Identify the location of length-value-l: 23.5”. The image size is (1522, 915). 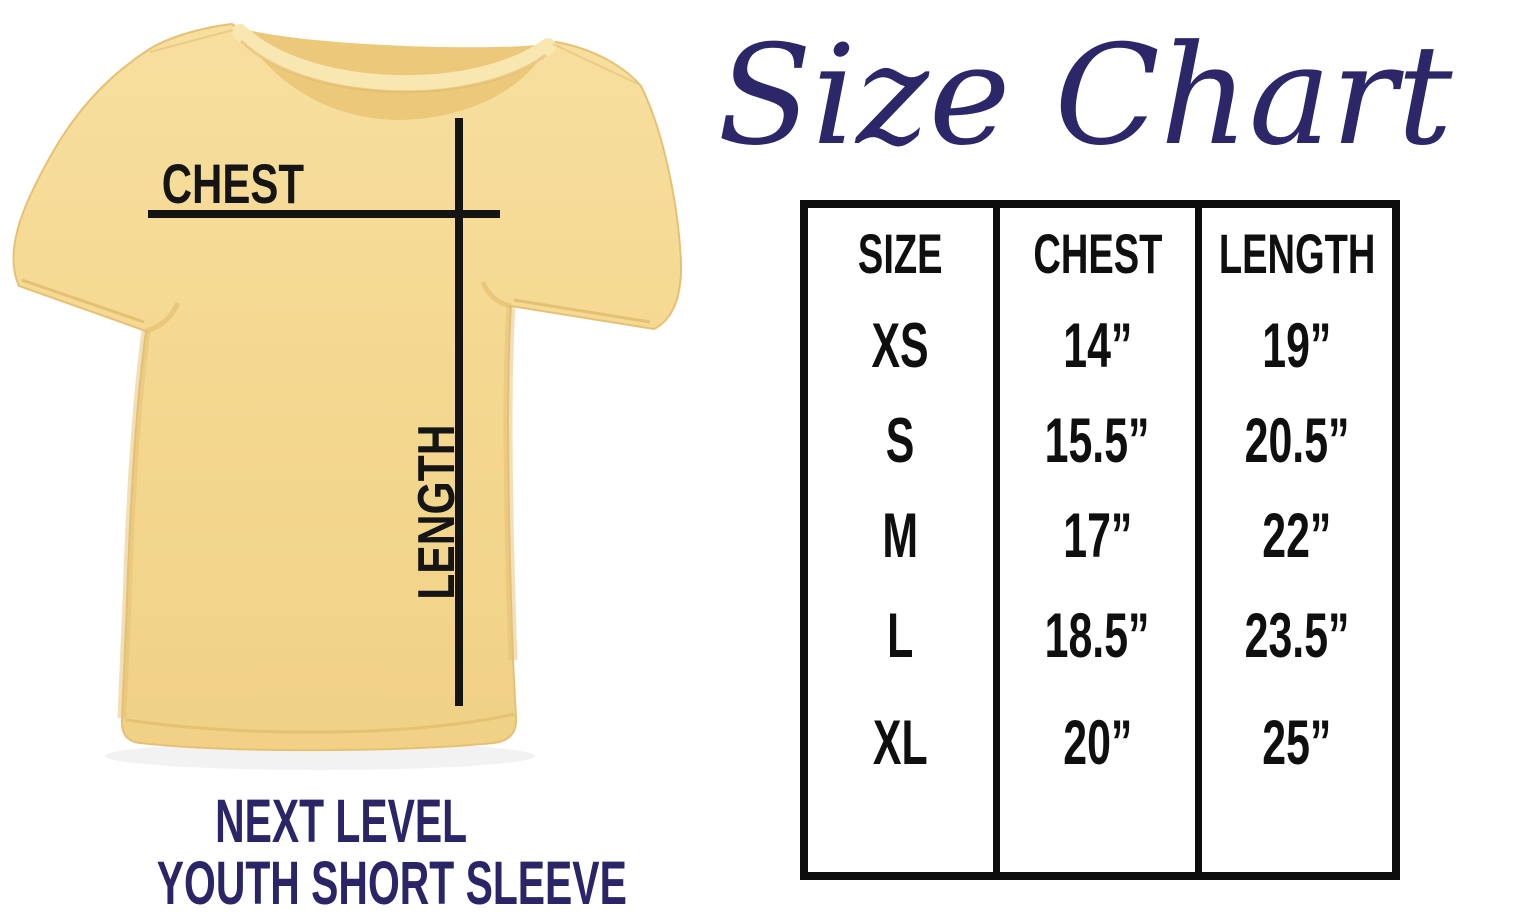
(1297, 635).